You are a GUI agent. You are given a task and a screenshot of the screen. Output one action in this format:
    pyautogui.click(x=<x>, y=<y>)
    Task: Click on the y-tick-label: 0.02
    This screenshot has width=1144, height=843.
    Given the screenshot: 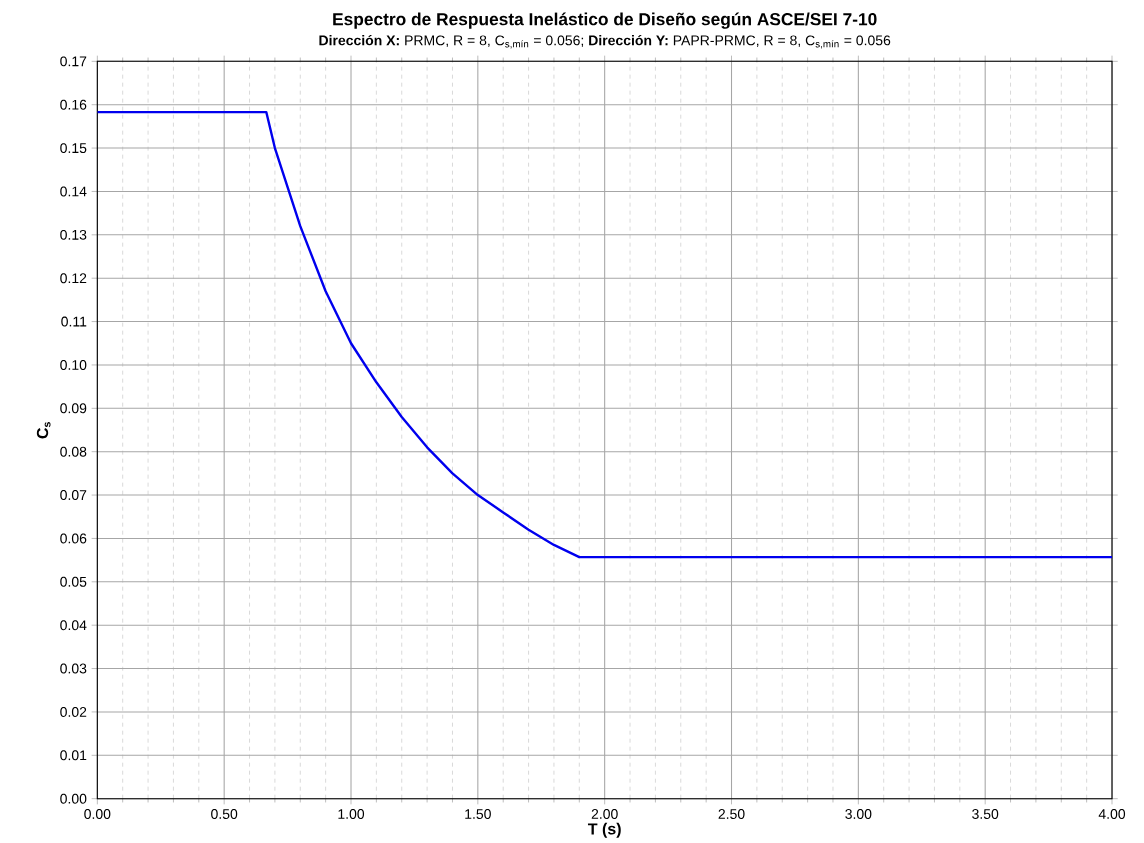 What is the action you would take?
    pyautogui.click(x=73, y=712)
    